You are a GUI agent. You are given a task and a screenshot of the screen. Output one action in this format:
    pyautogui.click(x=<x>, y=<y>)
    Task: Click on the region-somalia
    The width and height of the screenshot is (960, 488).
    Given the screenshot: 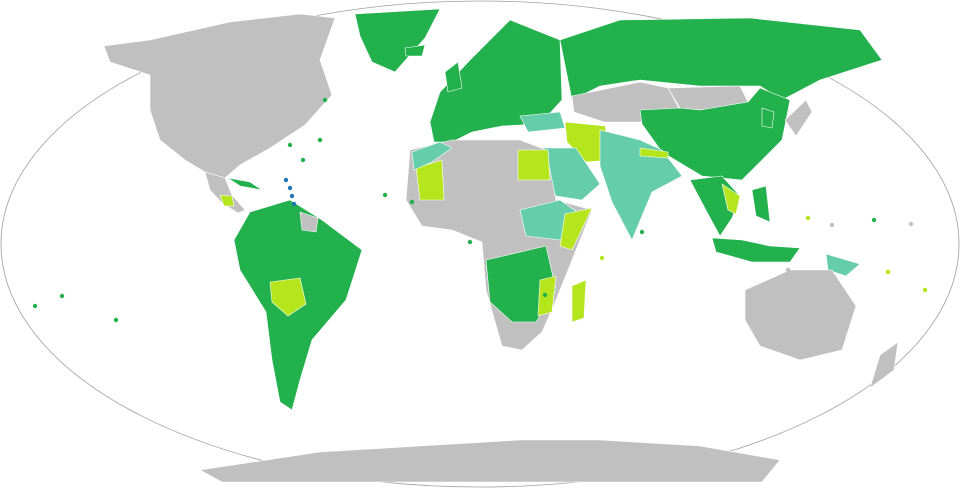 What is the action you would take?
    pyautogui.click(x=576, y=229)
    